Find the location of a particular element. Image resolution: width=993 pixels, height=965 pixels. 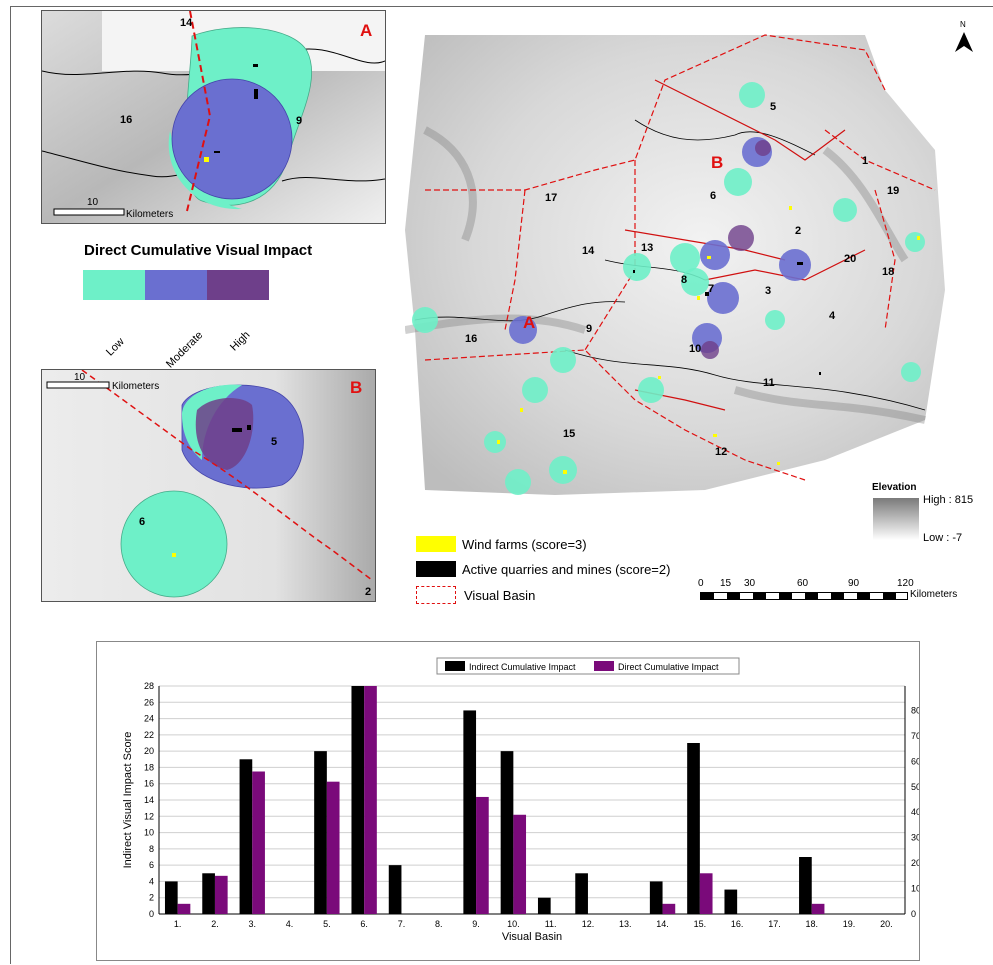

scale-tick-15: 15 is located at coordinates (726, 583).